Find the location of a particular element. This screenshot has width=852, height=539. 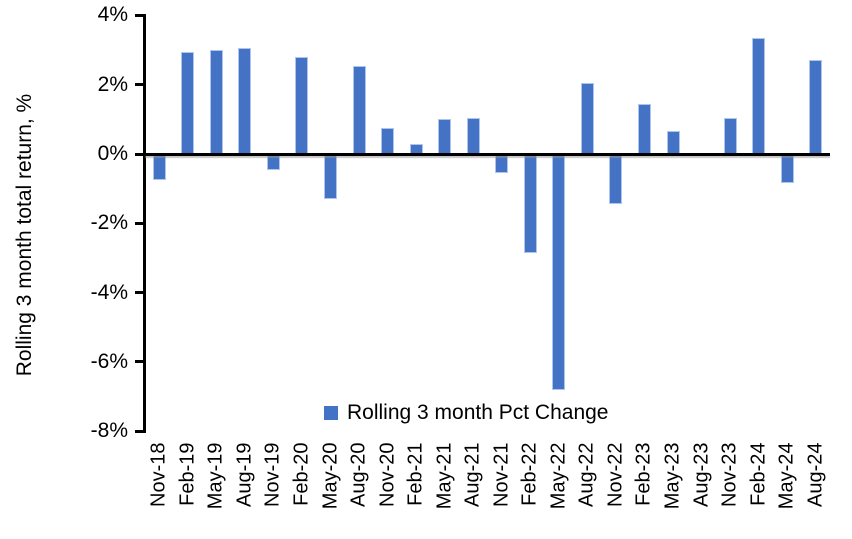

x-axis-tick-label: Aug-23 is located at coordinates (701, 475).